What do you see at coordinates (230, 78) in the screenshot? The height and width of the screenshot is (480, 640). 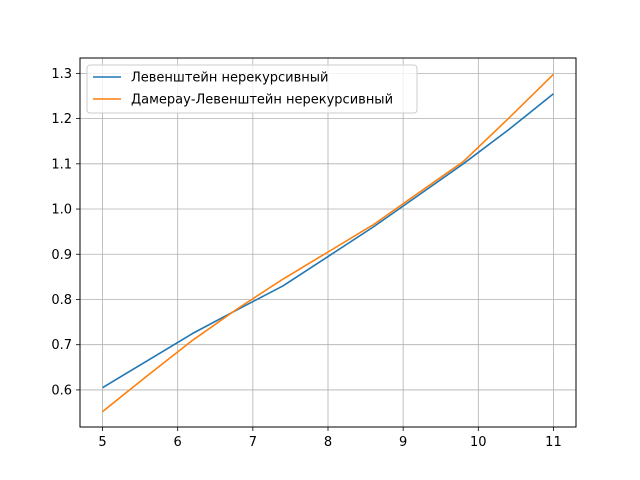 I see `legend-label-0: Левенштейн нерекурсивный` at bounding box center [230, 78].